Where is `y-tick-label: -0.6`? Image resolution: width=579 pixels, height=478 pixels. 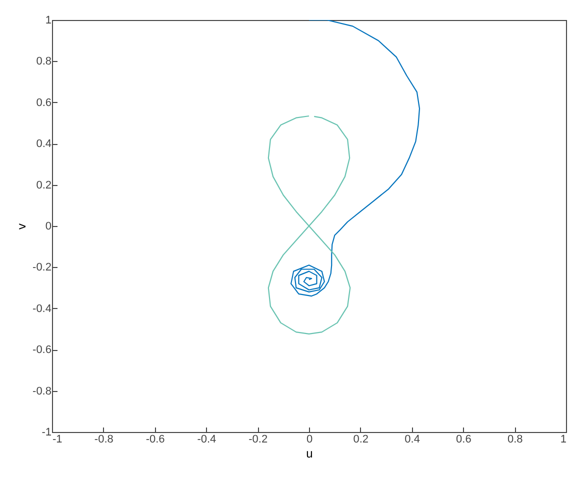 y-tick-label: -0.6 is located at coordinates (42, 350).